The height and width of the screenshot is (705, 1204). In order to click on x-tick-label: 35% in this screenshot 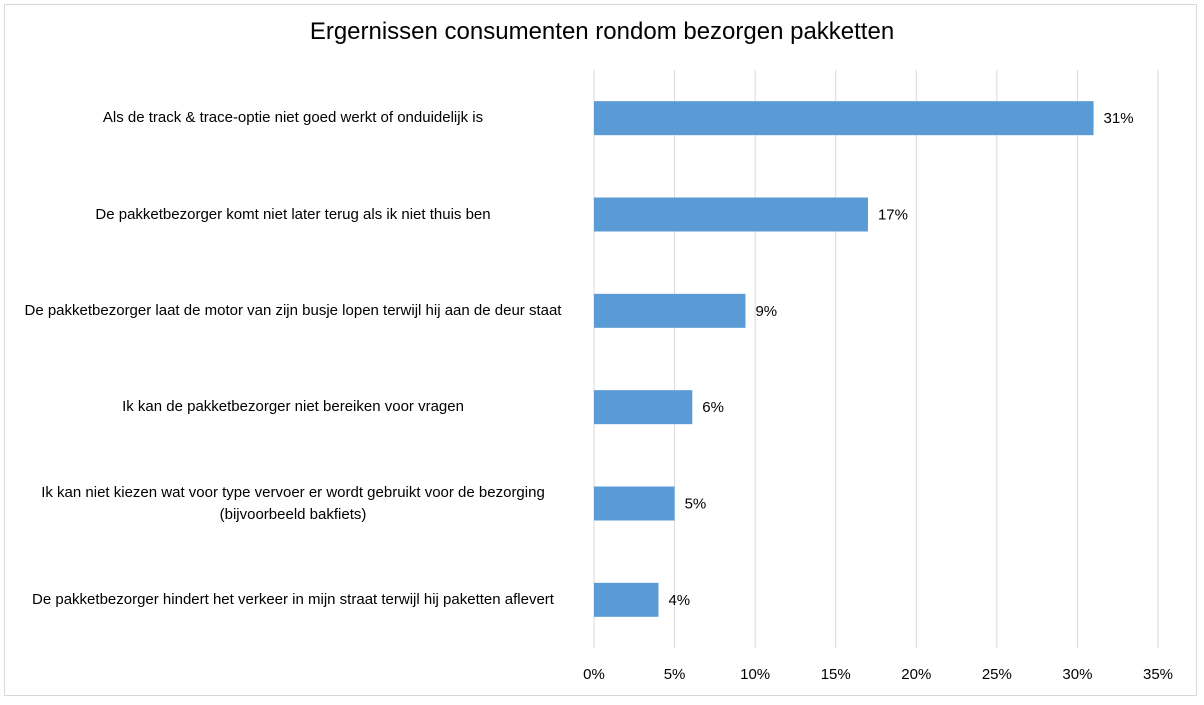, I will do `click(1158, 674)`.